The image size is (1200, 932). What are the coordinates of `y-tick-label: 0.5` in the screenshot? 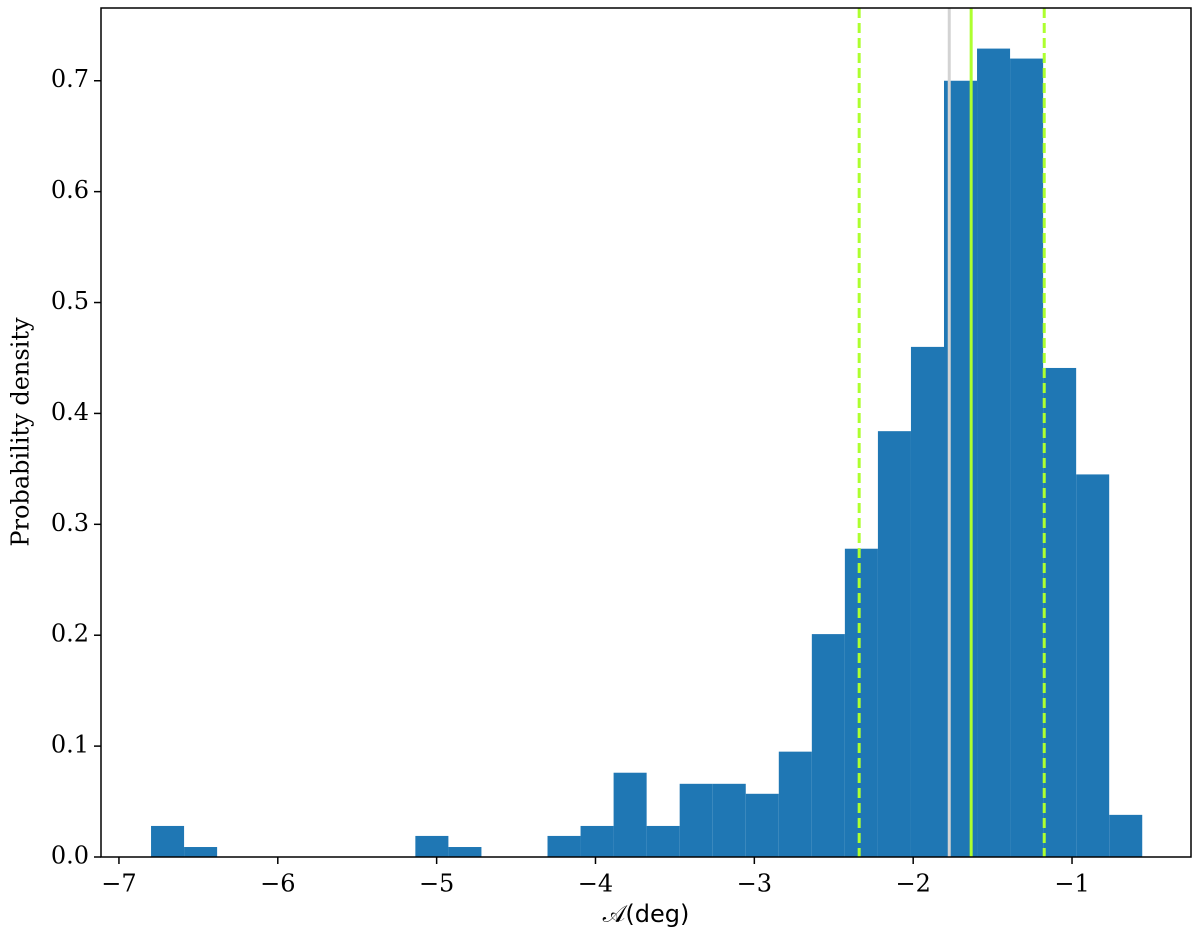 It's located at (70, 301).